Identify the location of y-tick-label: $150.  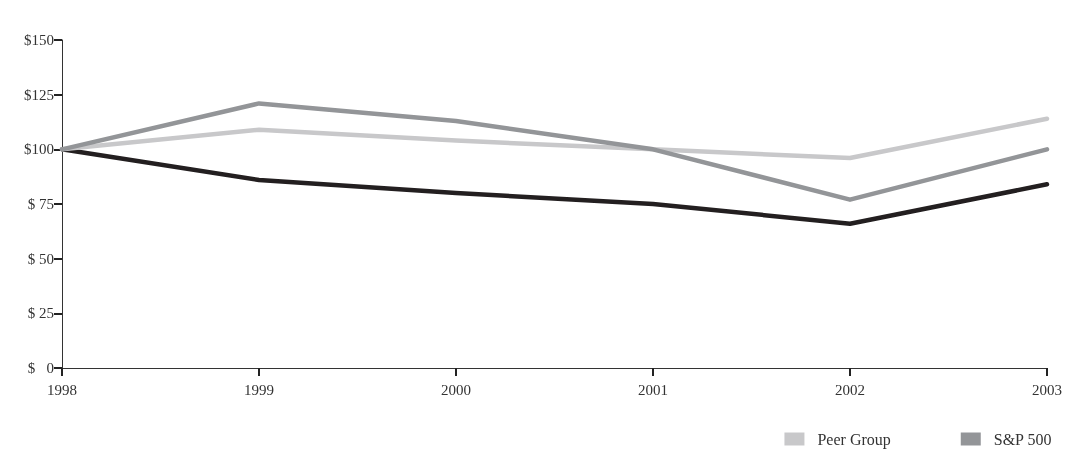
(39, 40).